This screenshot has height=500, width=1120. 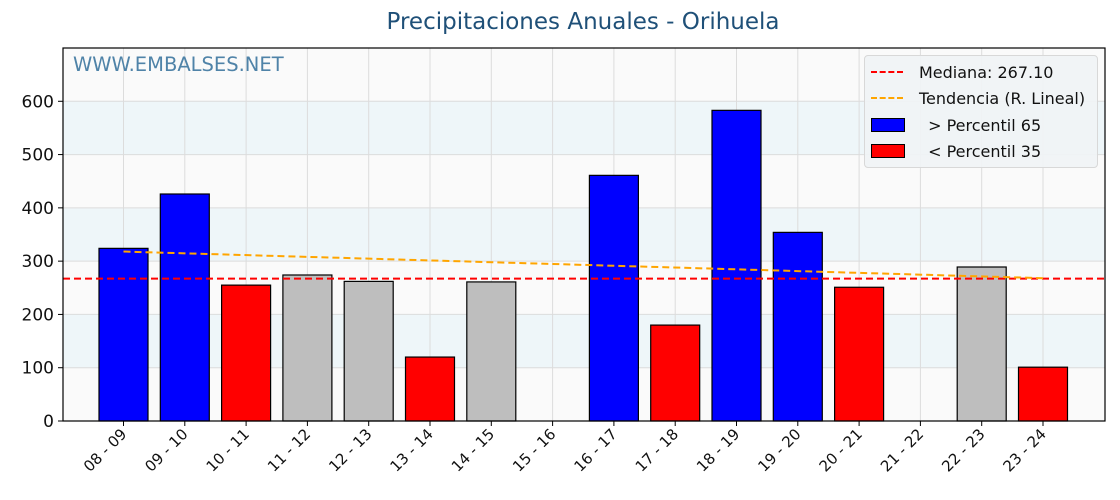 What do you see at coordinates (38, 315) in the screenshot?
I see `y-tick-label: 200` at bounding box center [38, 315].